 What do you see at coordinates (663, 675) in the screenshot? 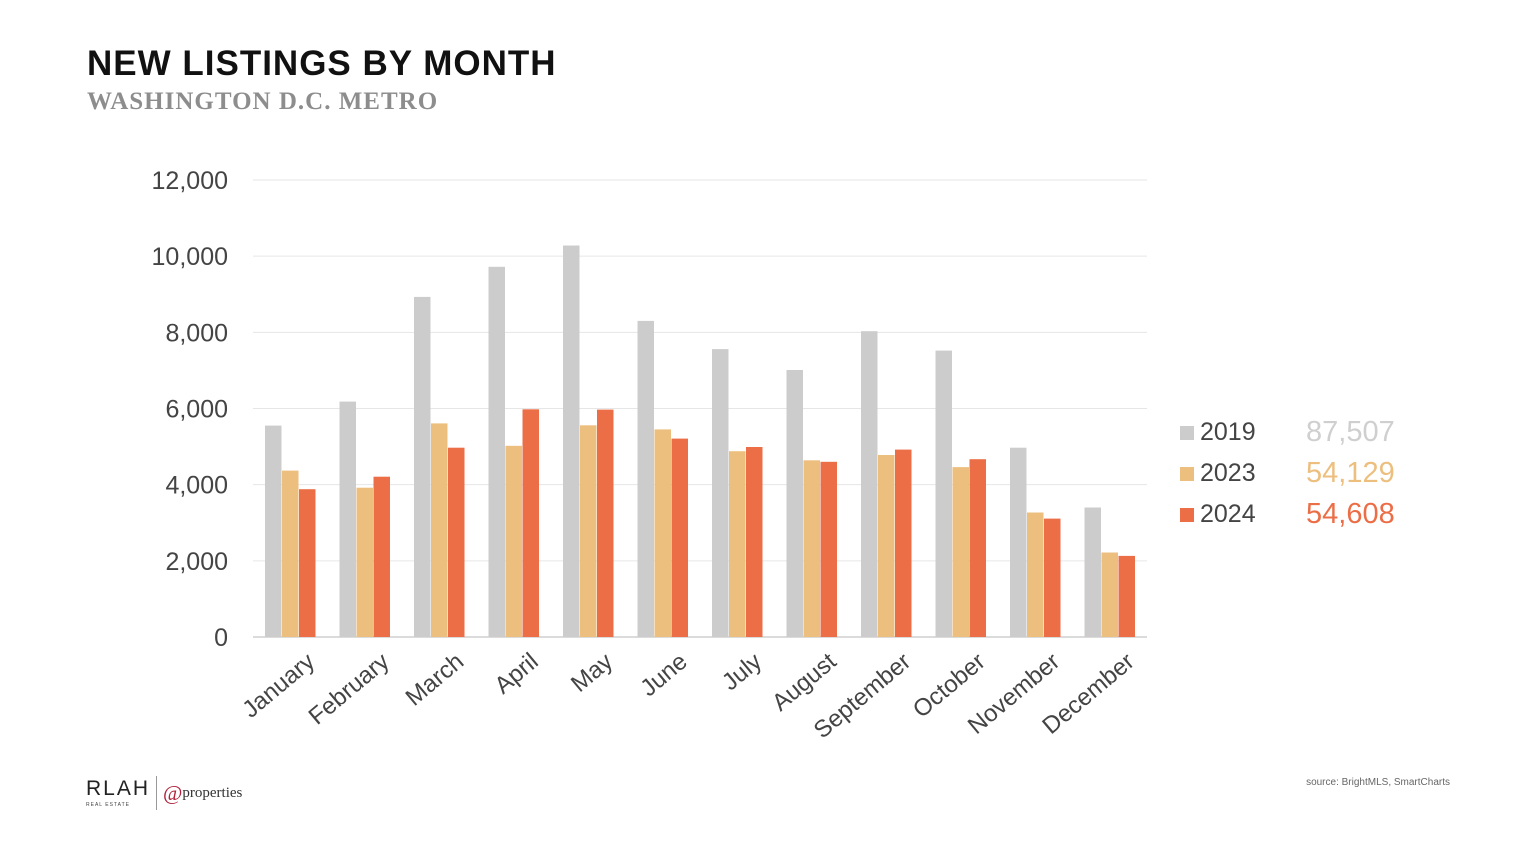
I see `x-tick-label: June` at bounding box center [663, 675].